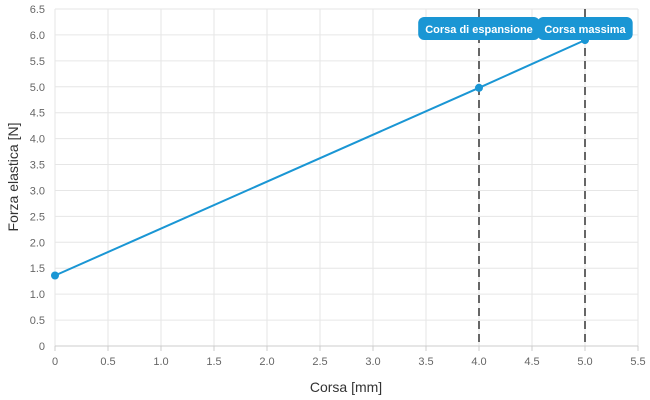  I want to click on annotation-text: Corsa di espansione, so click(479, 30).